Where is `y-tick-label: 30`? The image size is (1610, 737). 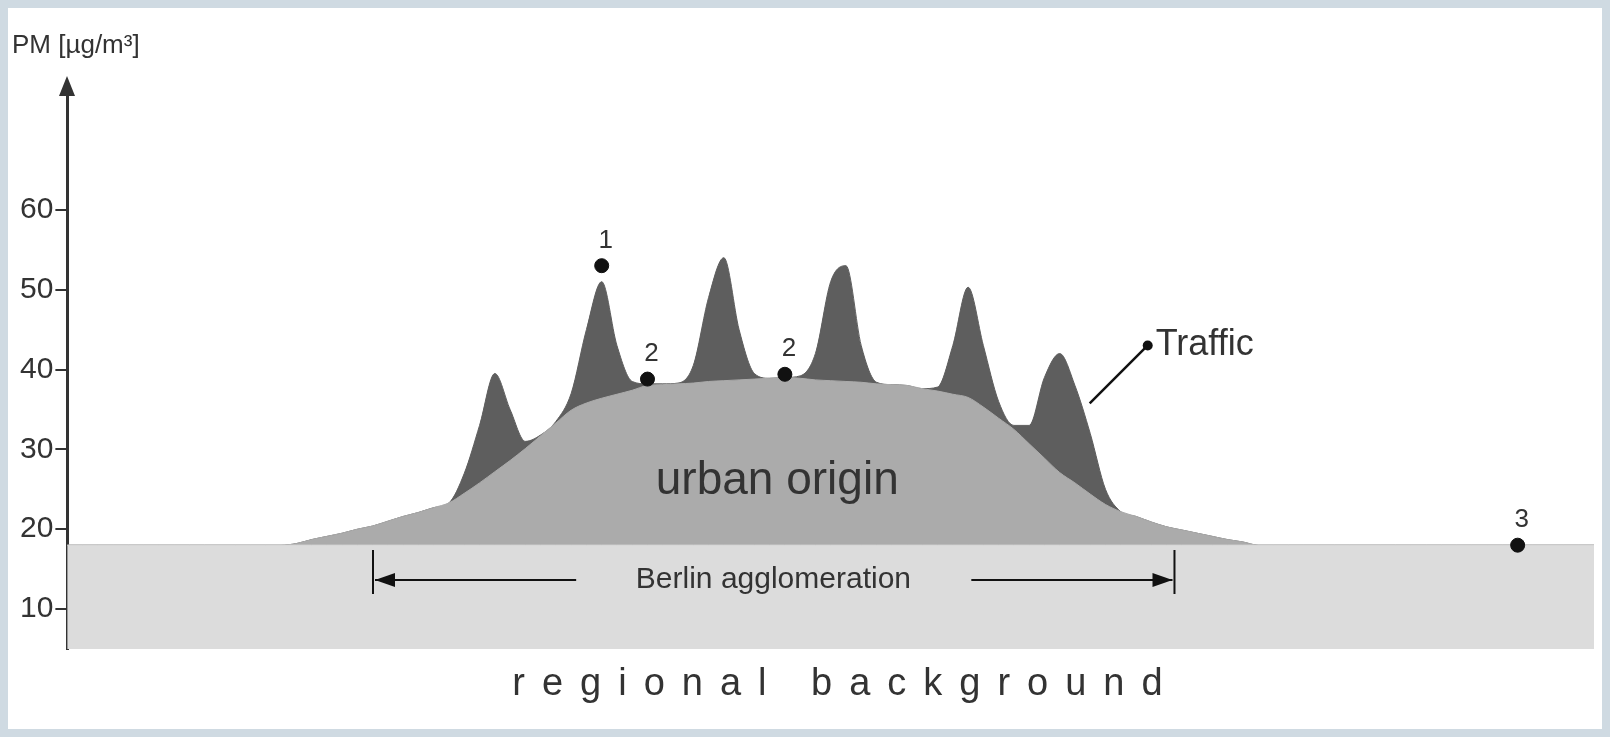
y-tick-label: 30 is located at coordinates (36, 447).